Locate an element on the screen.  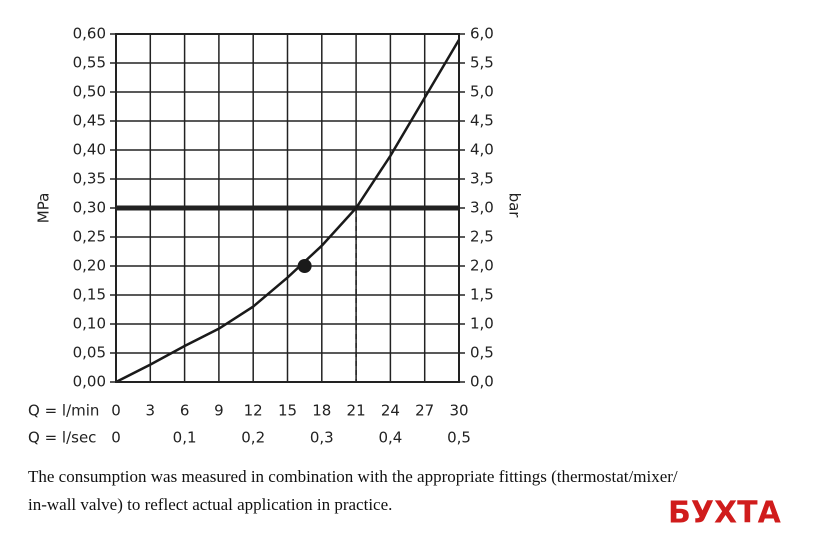
y-tick-label: 0,40 is located at coordinates (89, 150).